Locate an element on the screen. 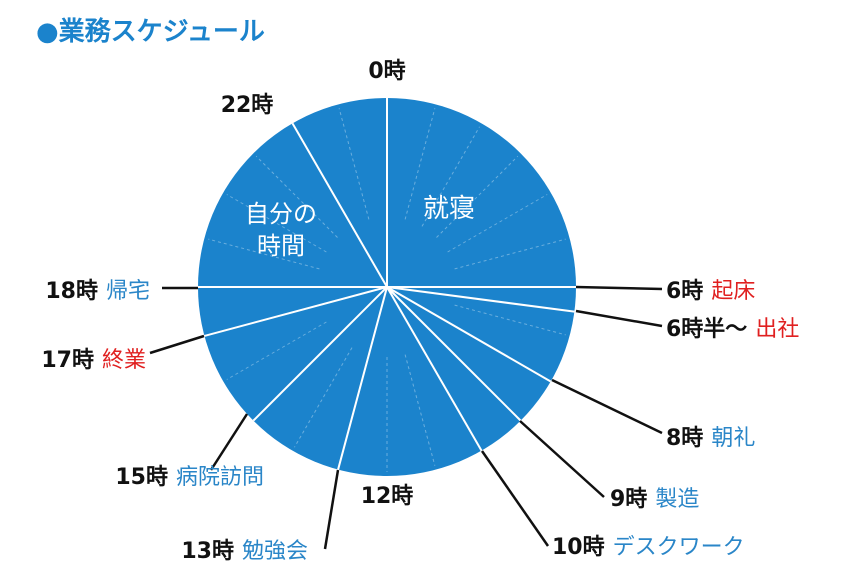 The height and width of the screenshot is (576, 860). event-time: 8時 is located at coordinates (684, 438).